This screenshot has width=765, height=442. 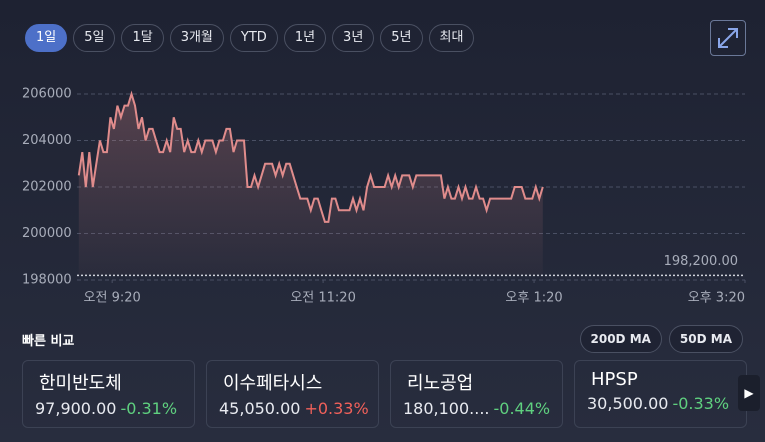 I want to click on range-button: 1년, so click(x=305, y=38).